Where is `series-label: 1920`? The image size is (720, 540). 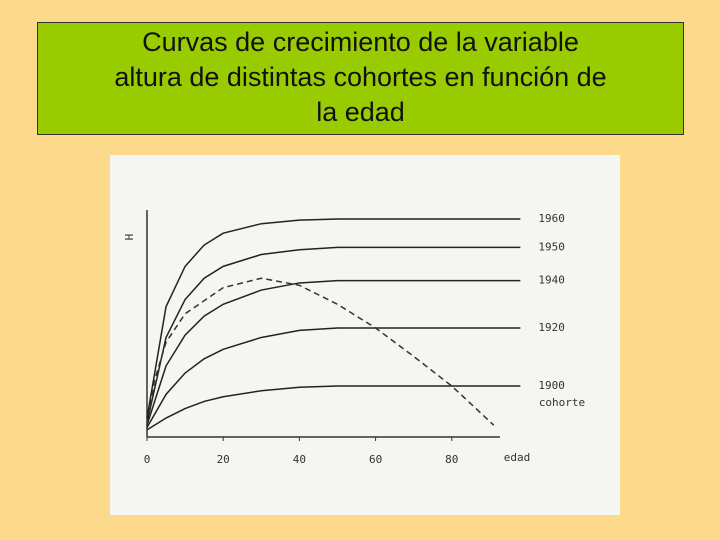 series-label: 1920 is located at coordinates (551, 327).